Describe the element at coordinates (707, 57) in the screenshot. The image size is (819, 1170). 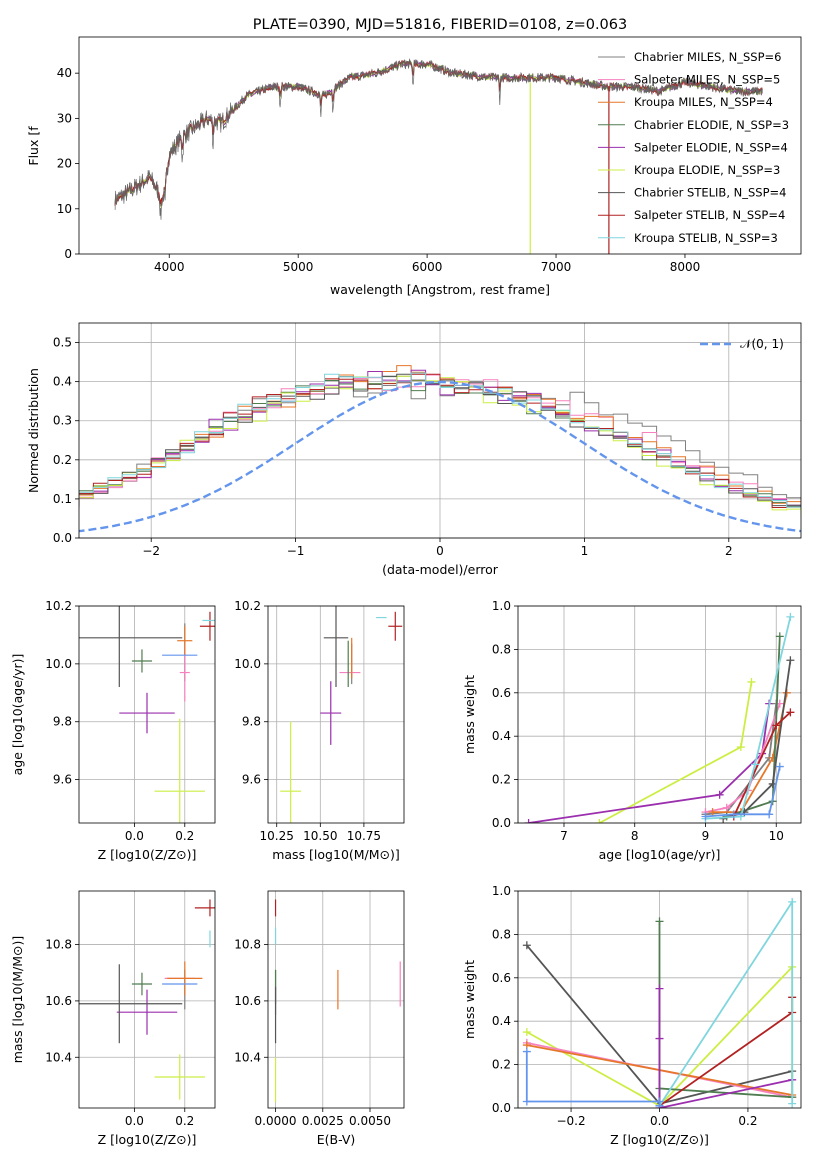
I see `legend-entry: Chabrier MILES, N_SSP=6` at that location.